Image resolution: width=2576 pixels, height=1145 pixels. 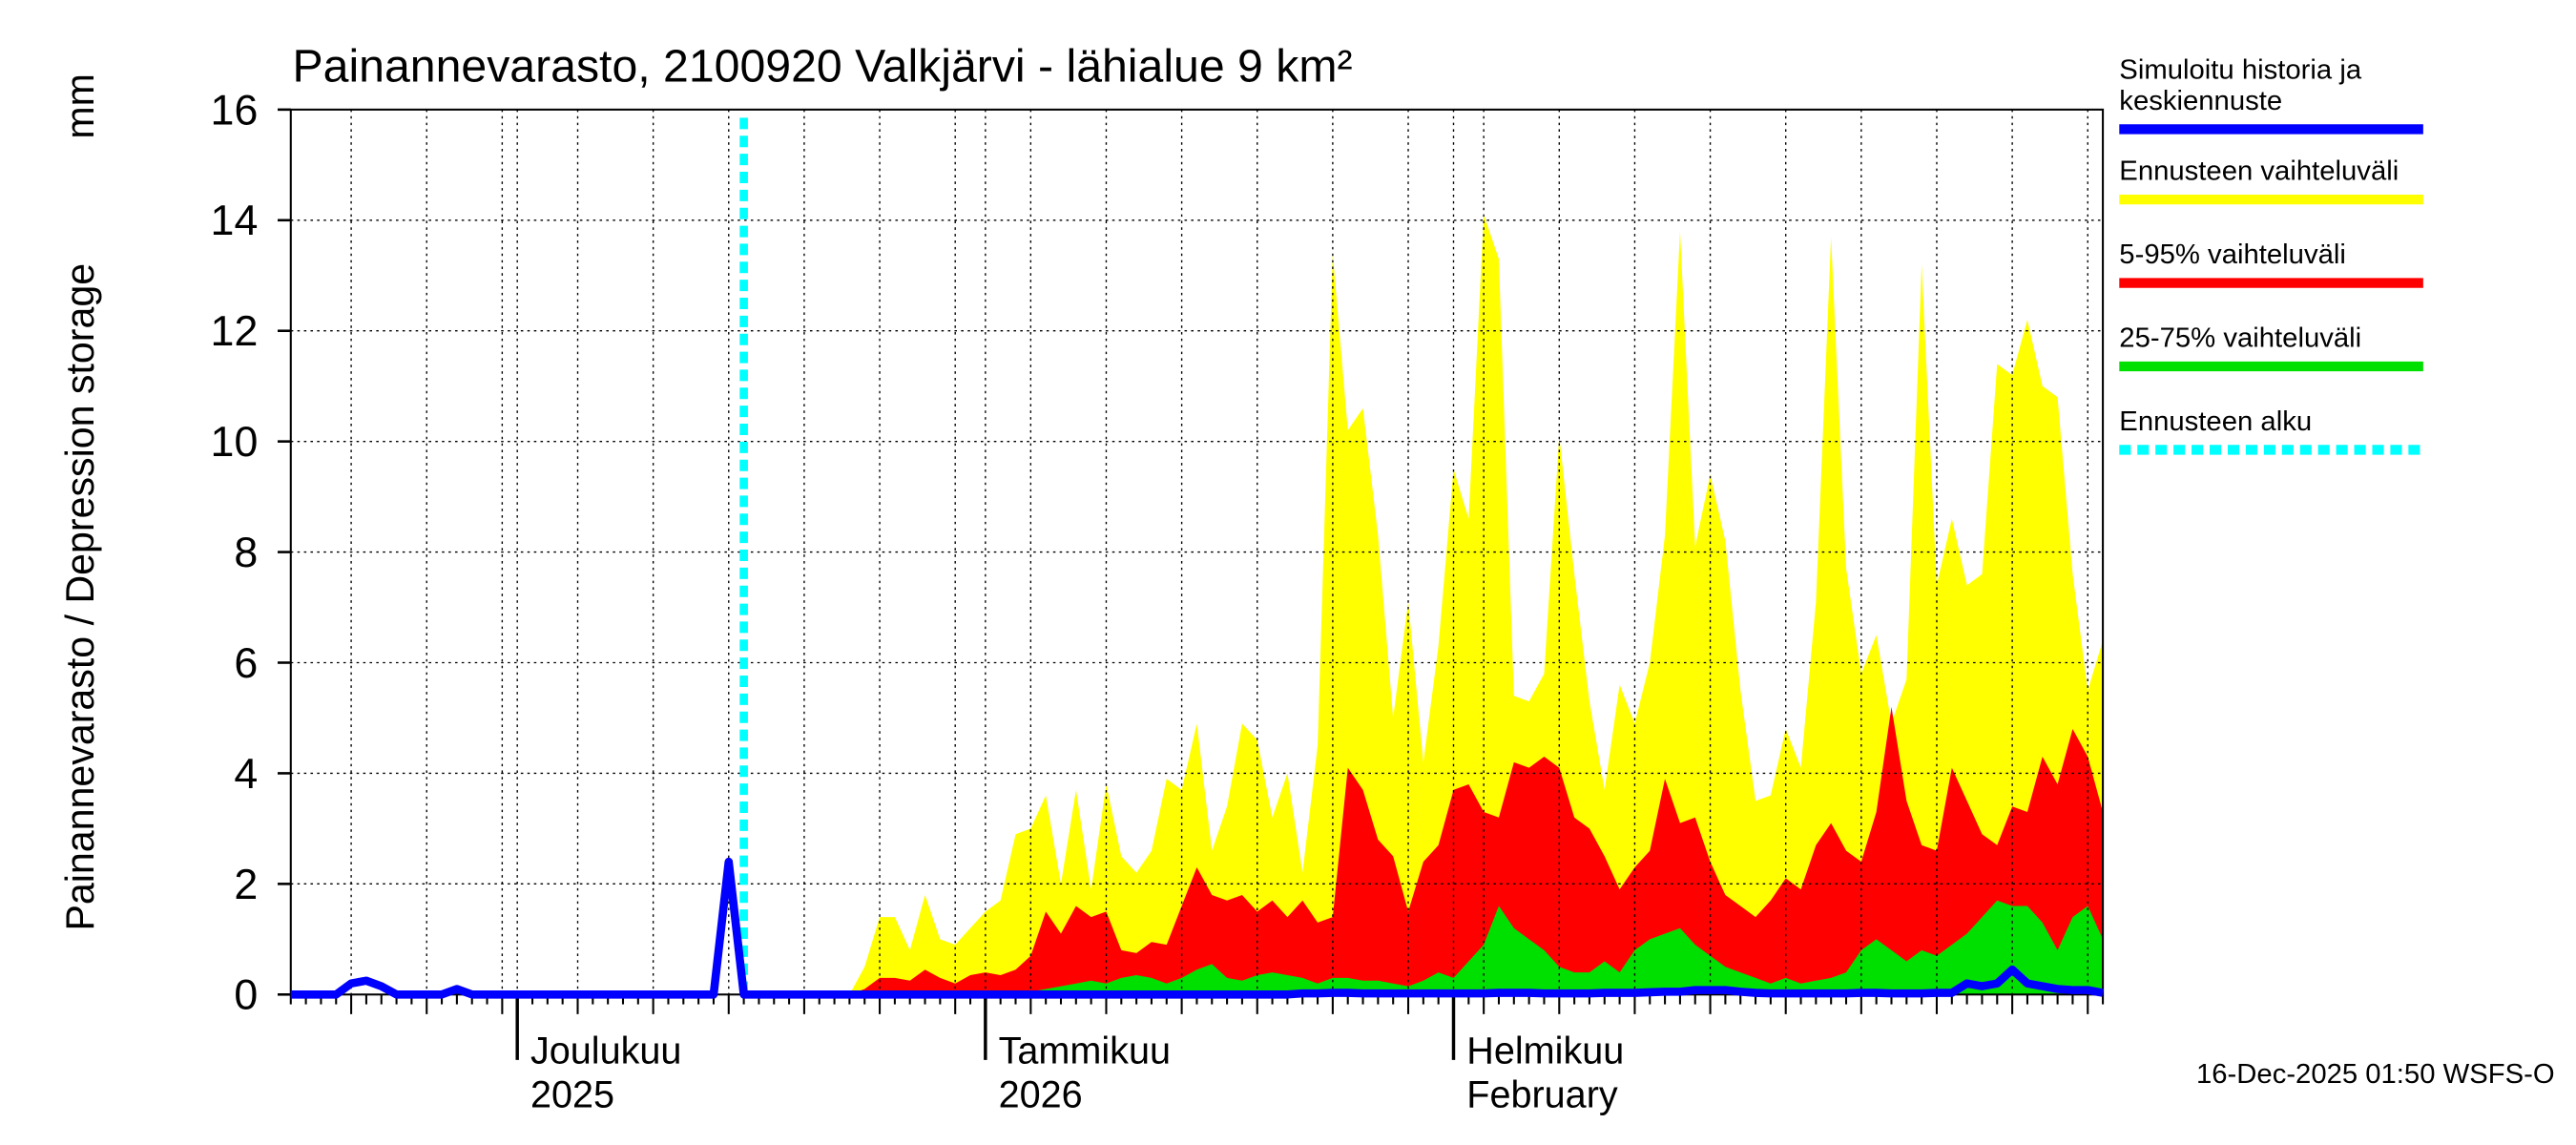 I want to click on legend-label: Simuloitu historia ja keskiennuste, so click(x=2240, y=84).